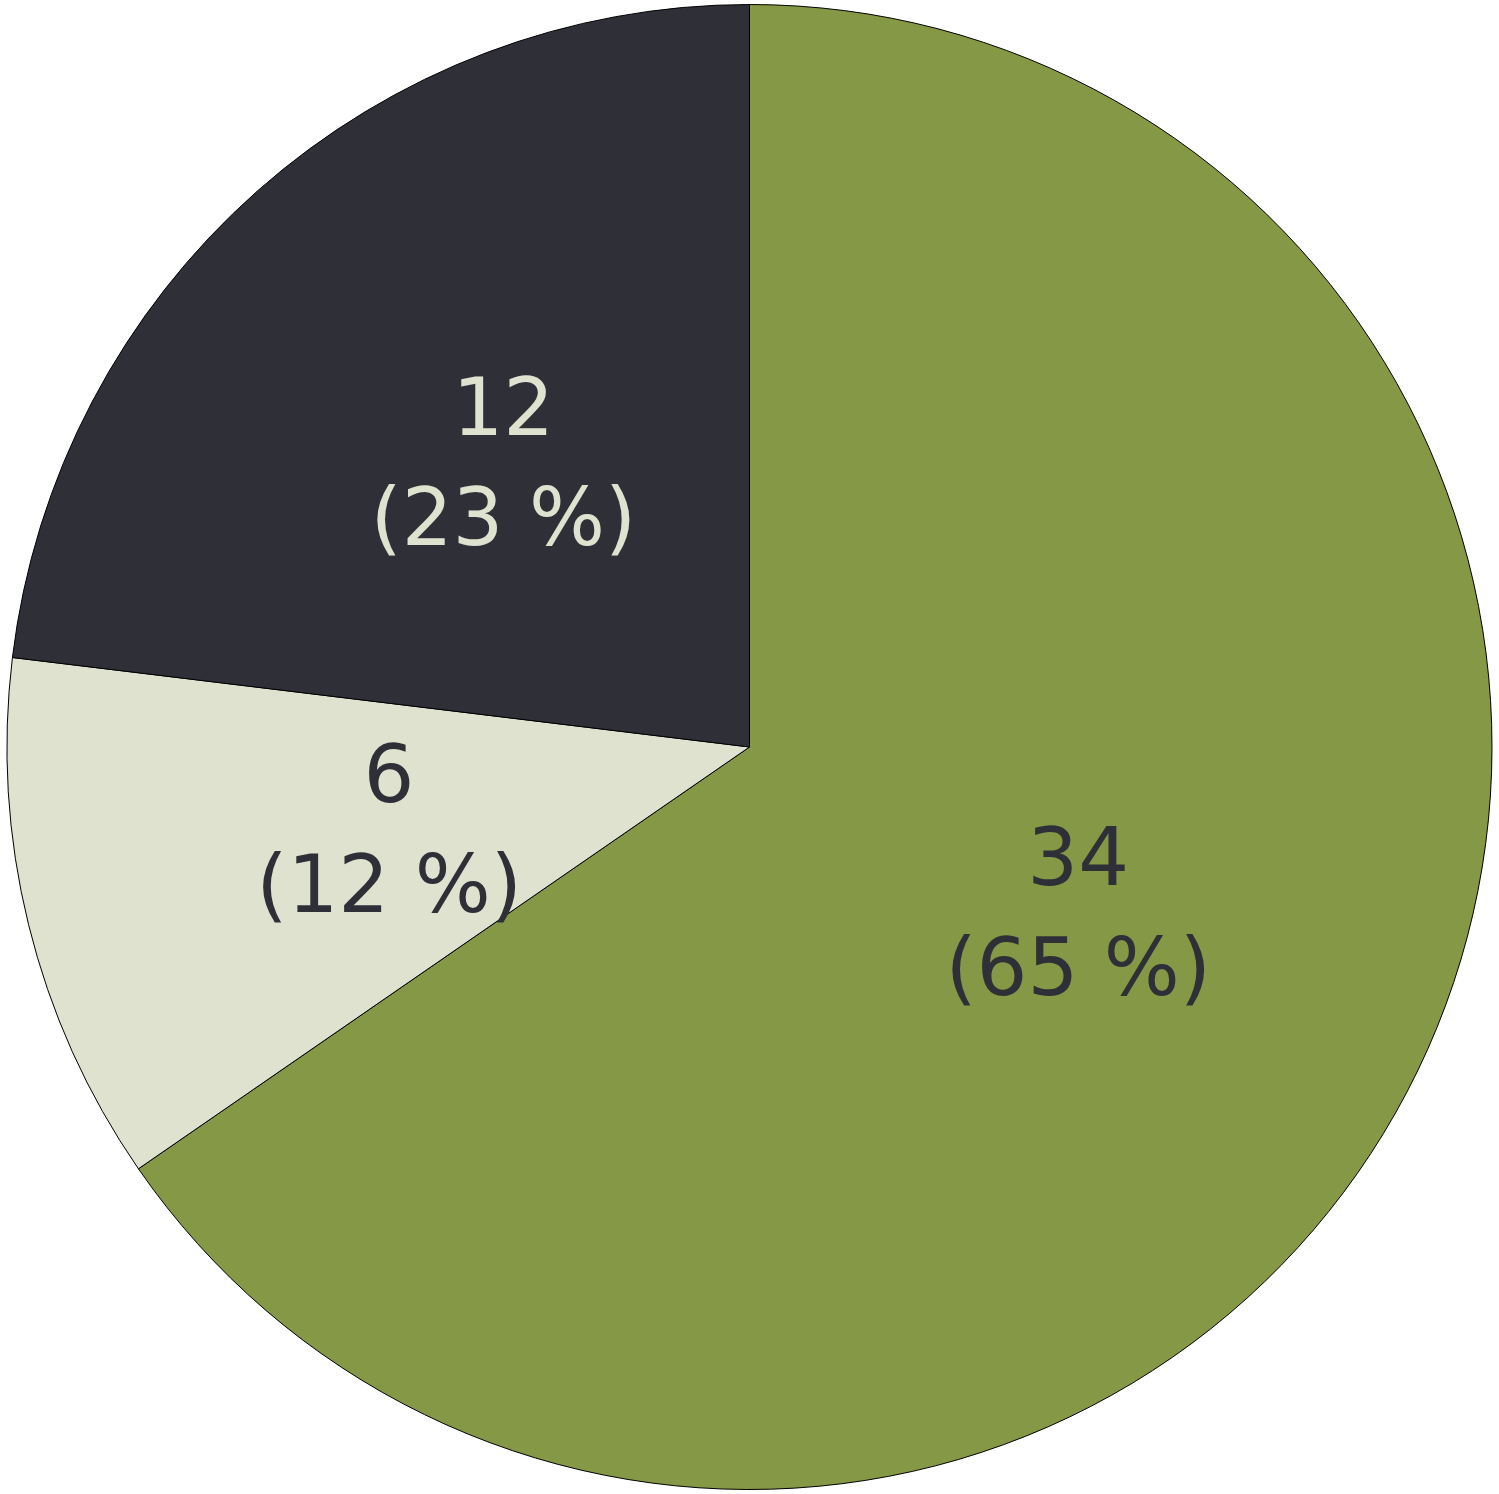 Image resolution: width=1499 pixels, height=1494 pixels. What do you see at coordinates (1078, 913) in the screenshot?
I see `data-label: 34 (65 %)` at bounding box center [1078, 913].